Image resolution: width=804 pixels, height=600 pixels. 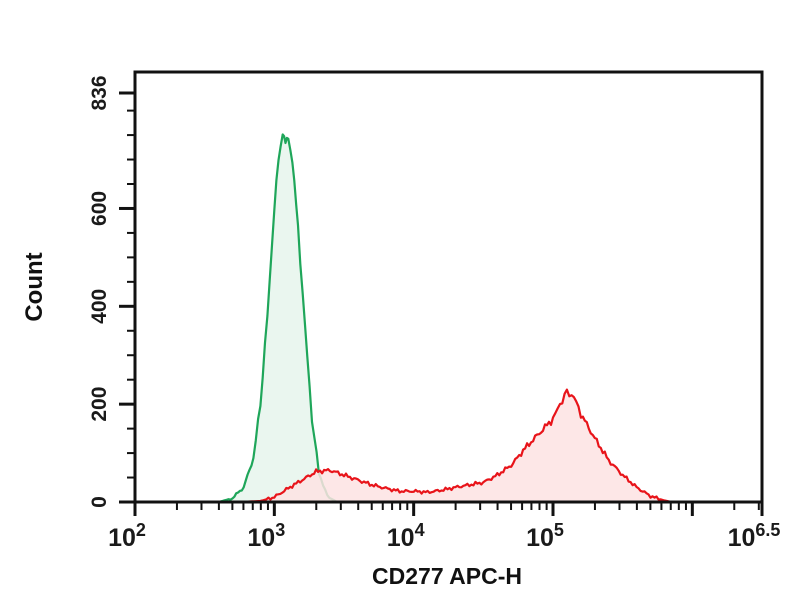 I want to click on y-tick-label: 0, so click(x=99, y=502).